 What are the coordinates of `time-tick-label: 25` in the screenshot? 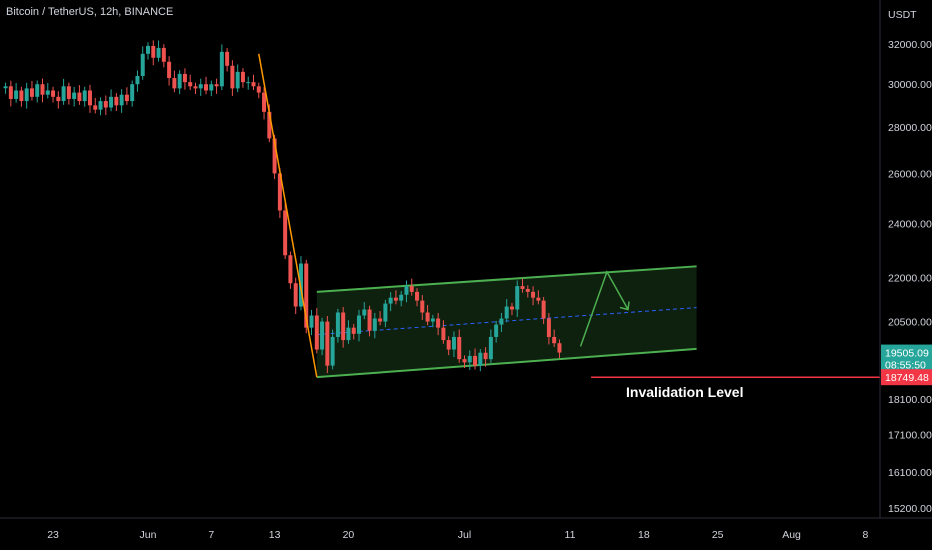 It's located at (718, 535).